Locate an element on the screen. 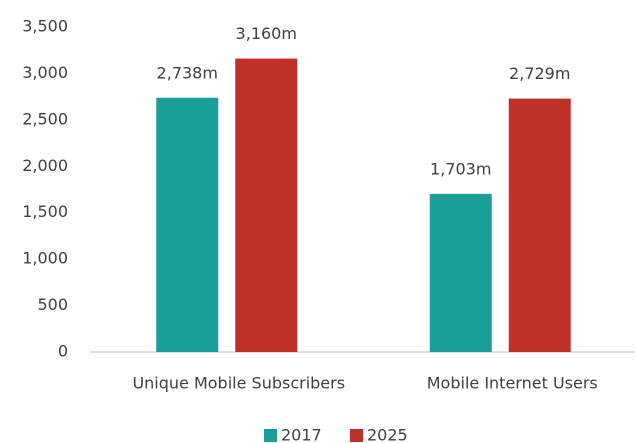  legend-label: 2025 is located at coordinates (387, 434).